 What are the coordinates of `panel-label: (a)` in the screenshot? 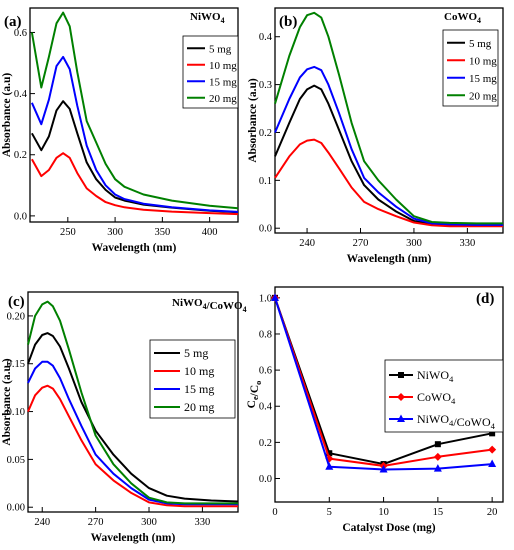 It's located at (13, 22).